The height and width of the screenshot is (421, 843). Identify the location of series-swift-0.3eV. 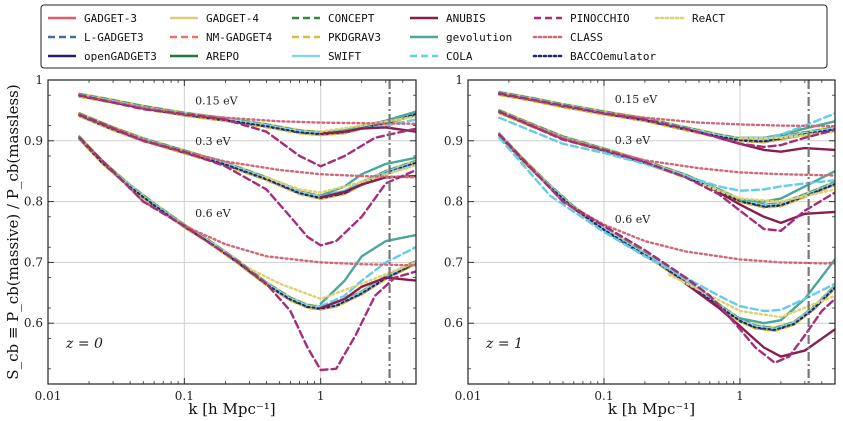
(666, 158).